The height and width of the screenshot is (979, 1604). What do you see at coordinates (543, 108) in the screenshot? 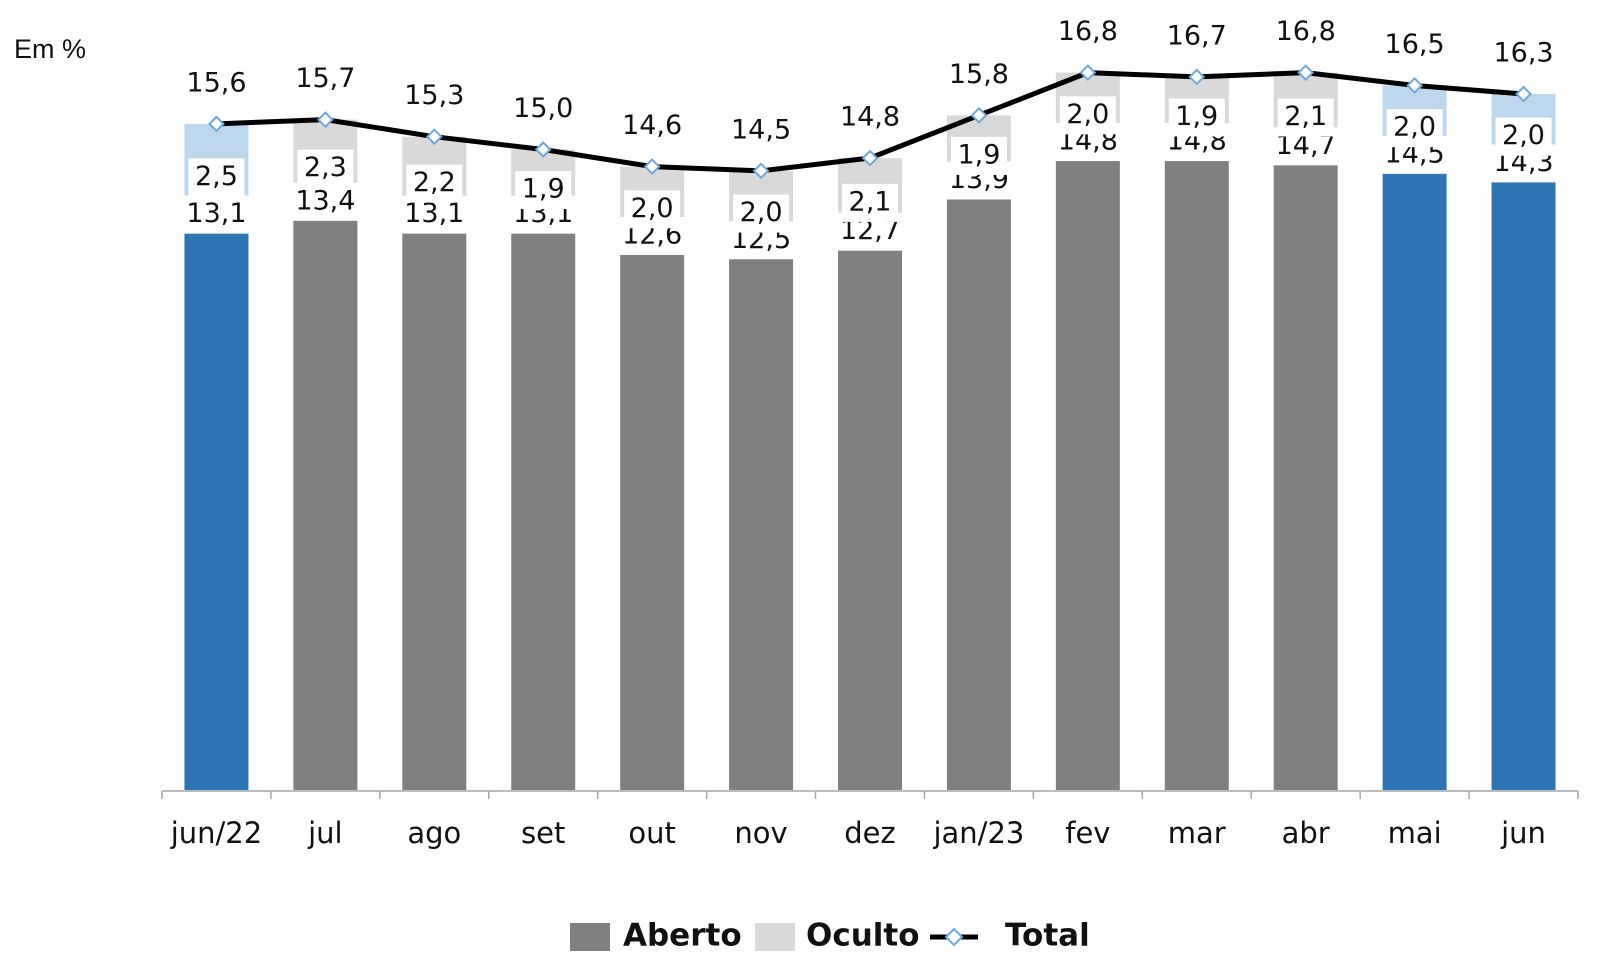
I see `data-label-total: 15,0` at bounding box center [543, 108].